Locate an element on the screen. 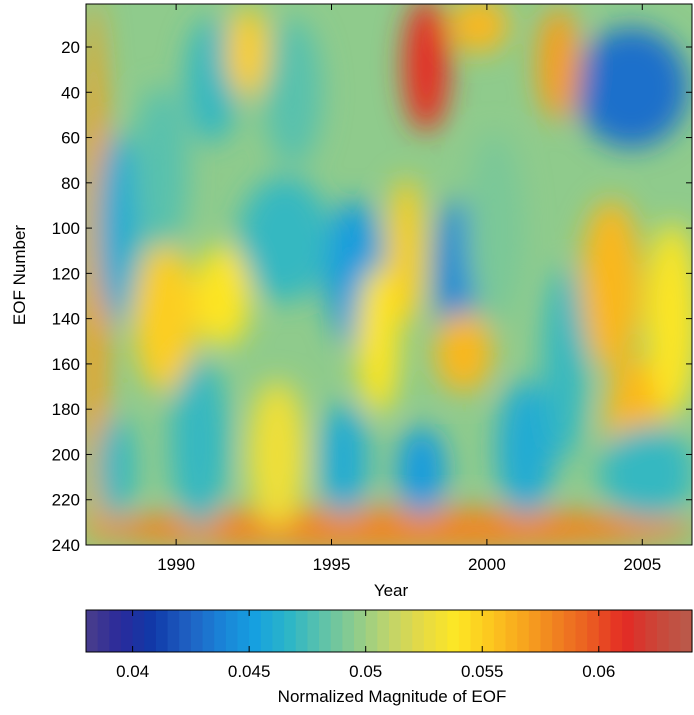 The image size is (694, 715). colorbar: 0.04 0.045 0.05 0.055 0.06 is located at coordinates (389, 645).